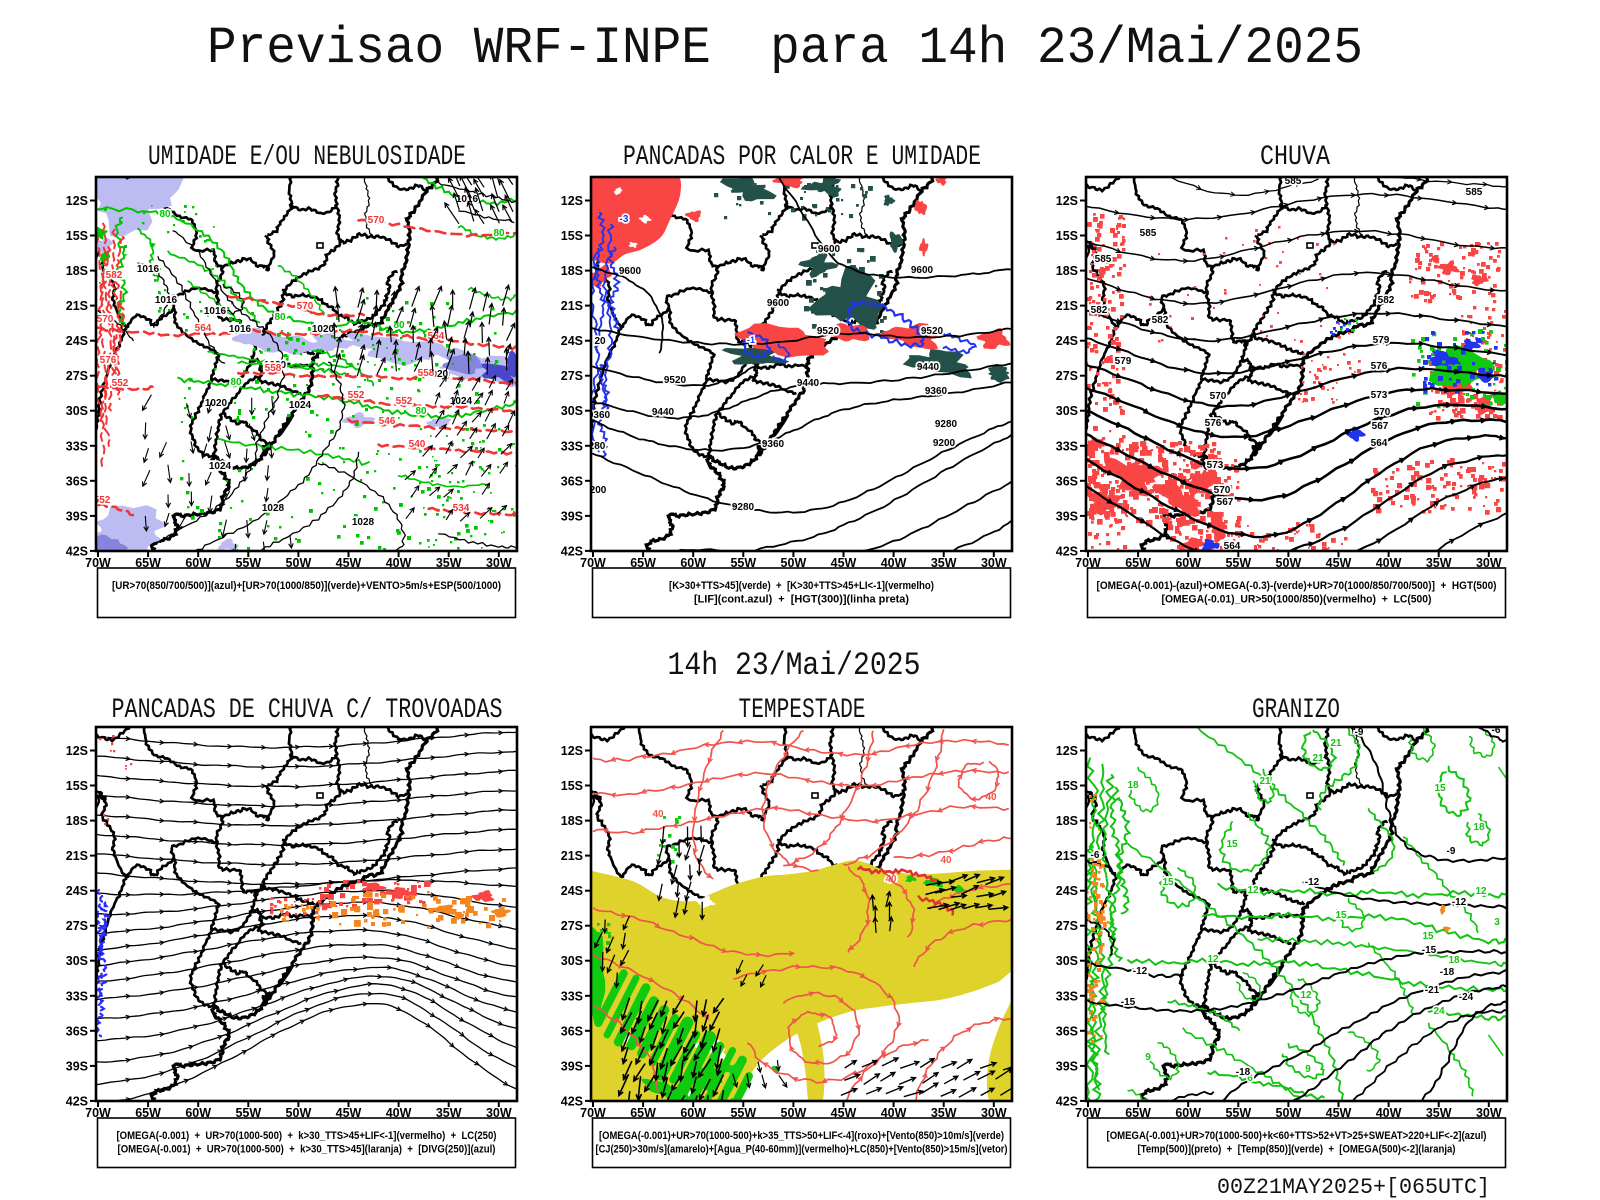 This screenshot has height=1200, width=1600. Describe the element at coordinates (802, 157) in the screenshot. I see `svg-text: PANCADAS POR CALOR E UMIDADE` at that location.